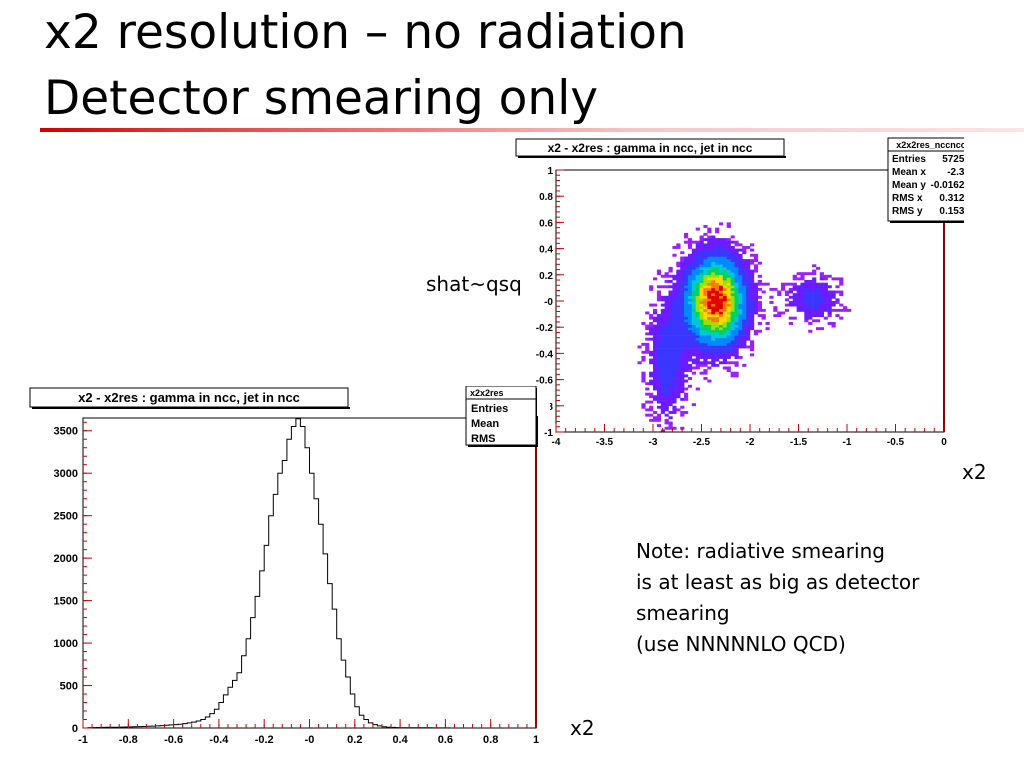 This screenshot has height=768, width=1024. Describe the element at coordinates (474, 284) in the screenshot. I see `y-axis-label-shat: shat~qsq` at that location.